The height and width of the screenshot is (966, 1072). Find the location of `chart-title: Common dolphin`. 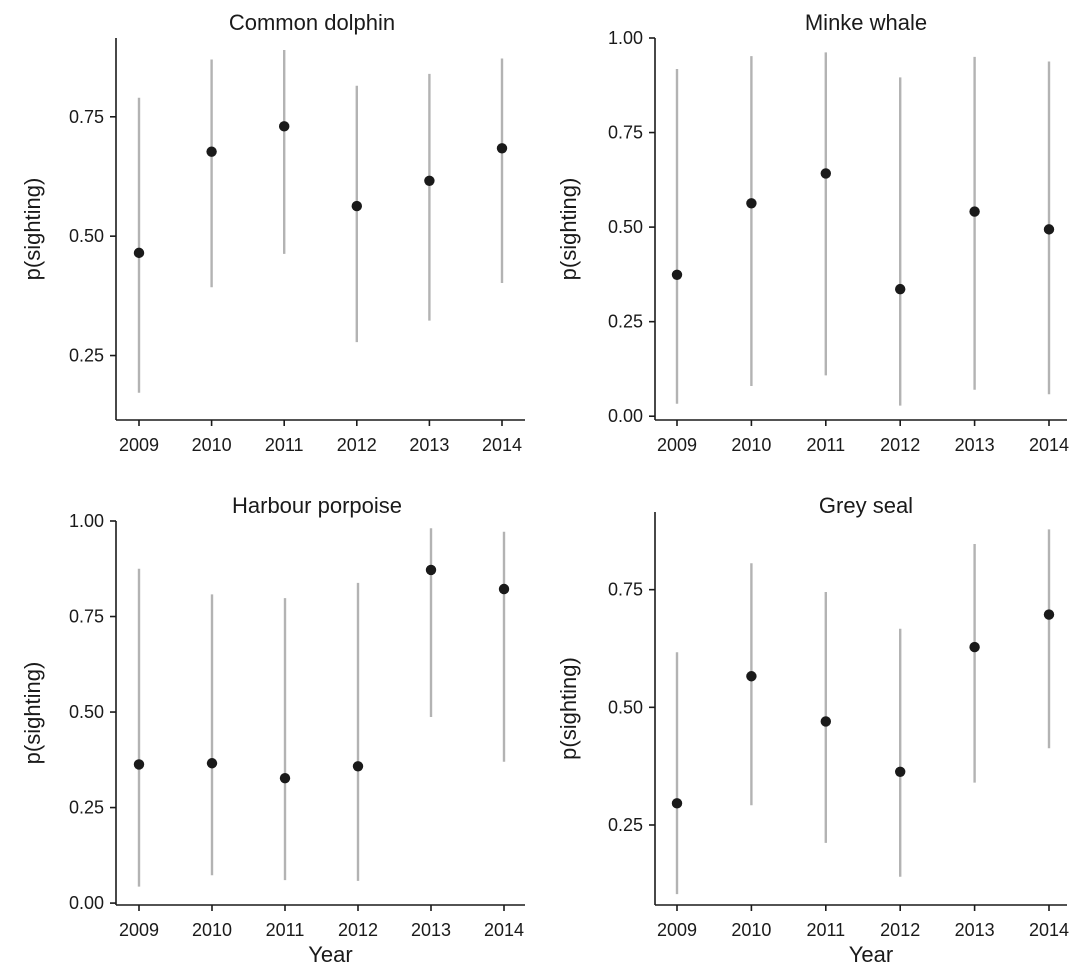

chart-title: Common dolphin is located at coordinates (312, 22).